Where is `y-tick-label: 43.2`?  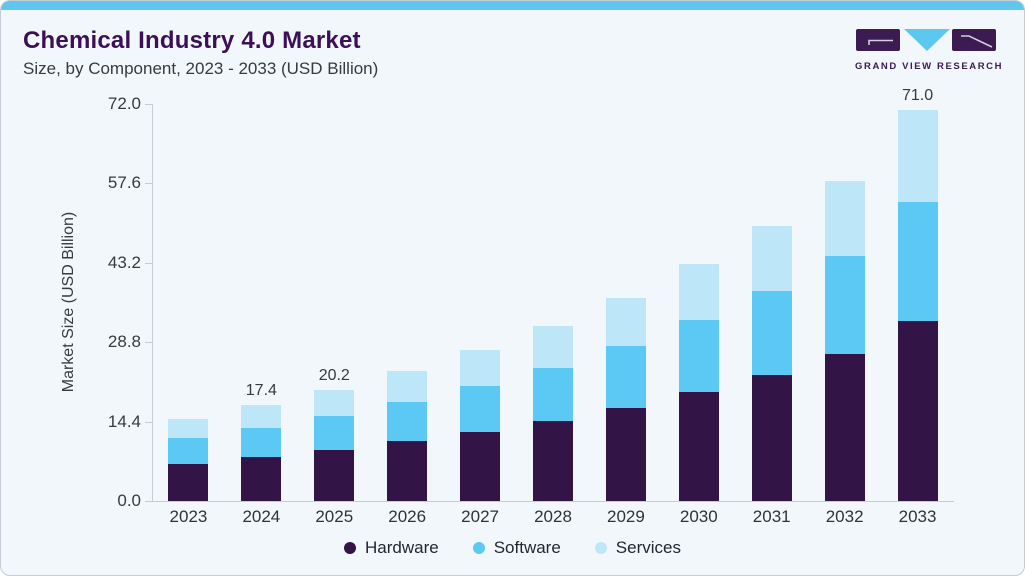
y-tick-label: 43.2 is located at coordinates (124, 262).